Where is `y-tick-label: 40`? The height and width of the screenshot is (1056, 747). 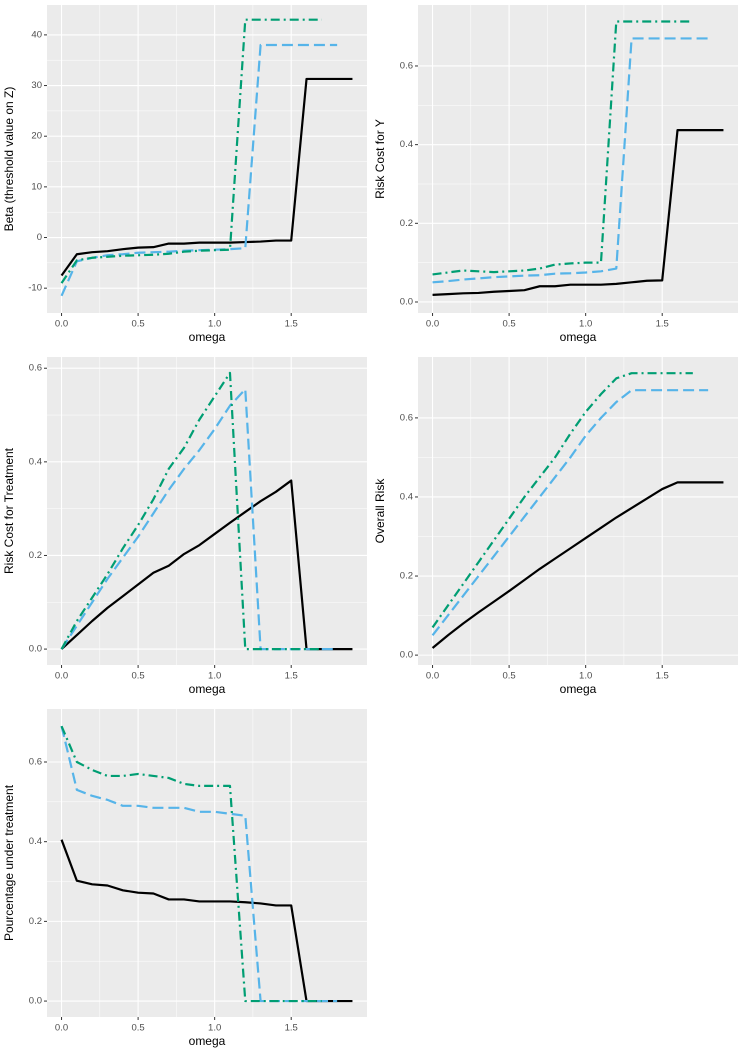
y-tick-label: 40 is located at coordinates (36, 34).